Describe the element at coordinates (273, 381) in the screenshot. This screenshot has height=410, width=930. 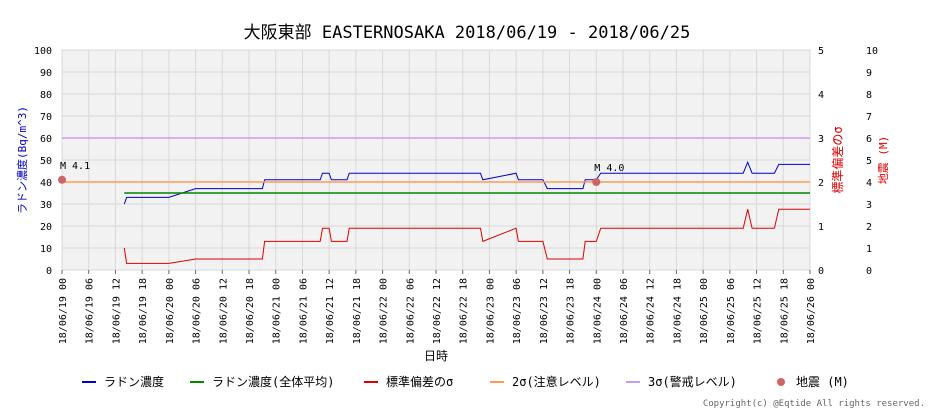
I see `legend-label: ラドン濃度(全体平均)` at that location.